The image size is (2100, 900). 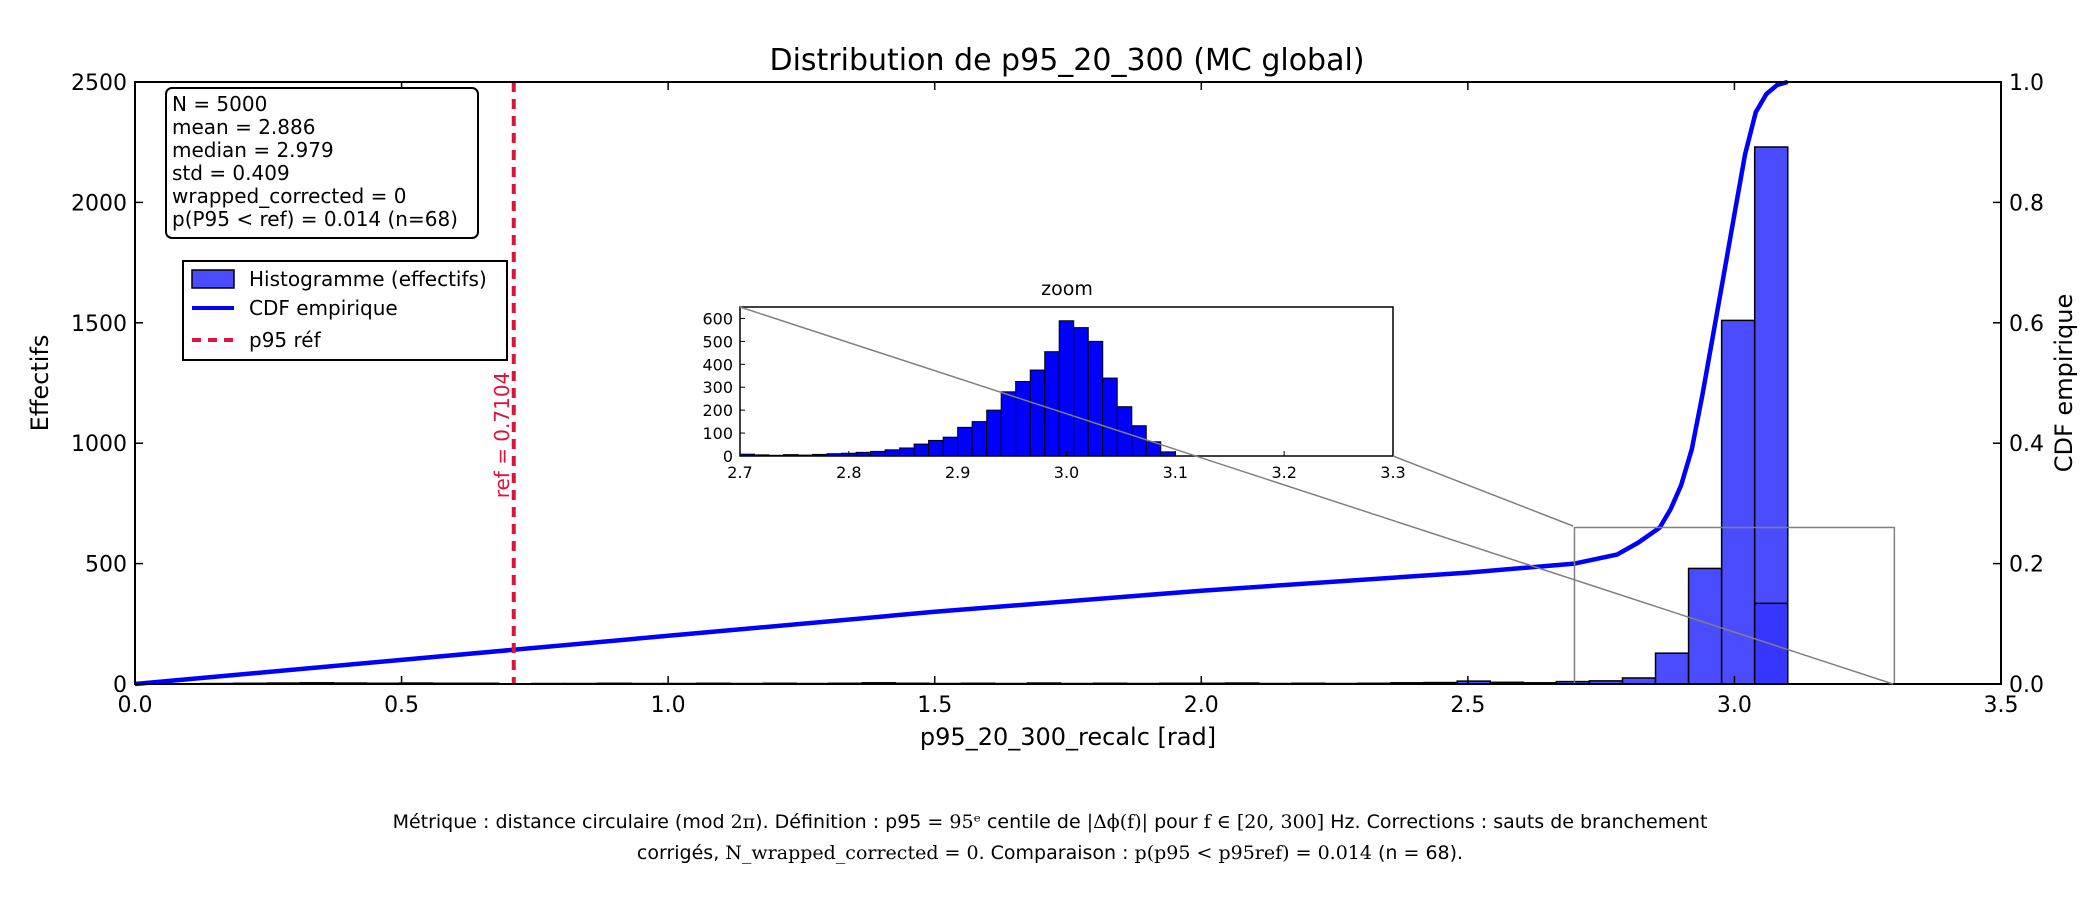 What do you see at coordinates (2026, 685) in the screenshot?
I see `right-y-tick-label: 0.0` at bounding box center [2026, 685].